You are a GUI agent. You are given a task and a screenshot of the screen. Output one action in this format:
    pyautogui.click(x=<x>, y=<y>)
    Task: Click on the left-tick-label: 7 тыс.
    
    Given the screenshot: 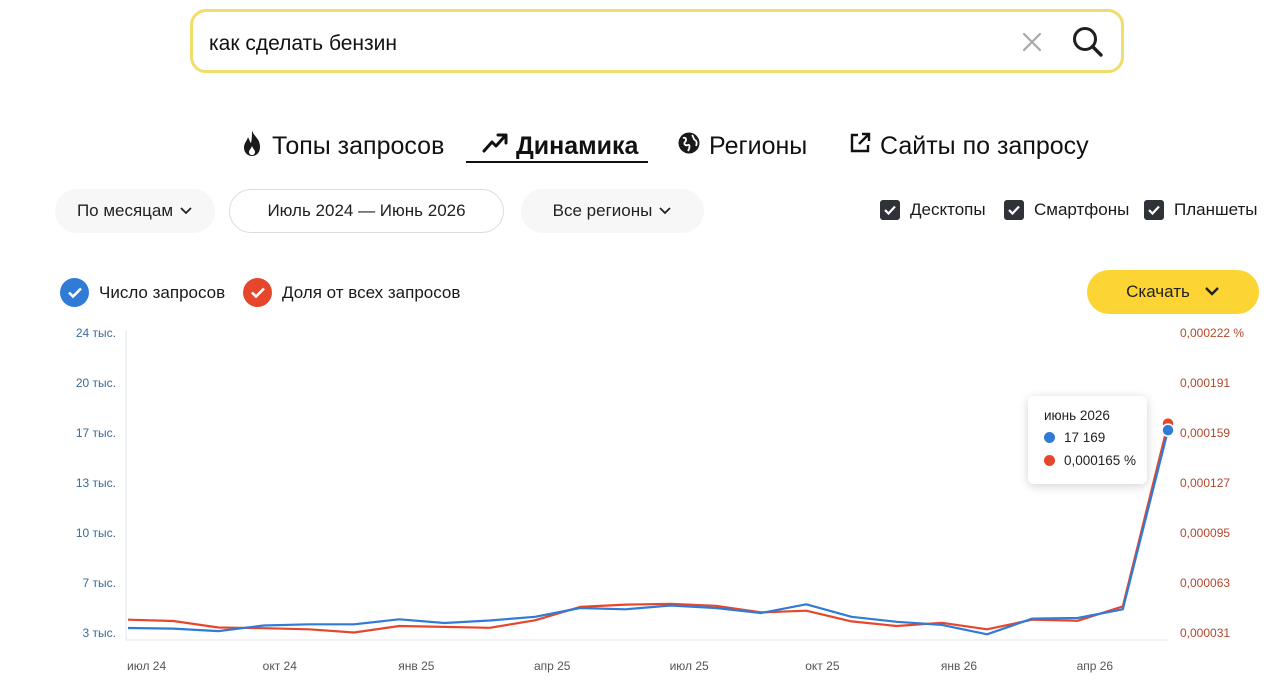 What is the action you would take?
    pyautogui.click(x=99, y=583)
    